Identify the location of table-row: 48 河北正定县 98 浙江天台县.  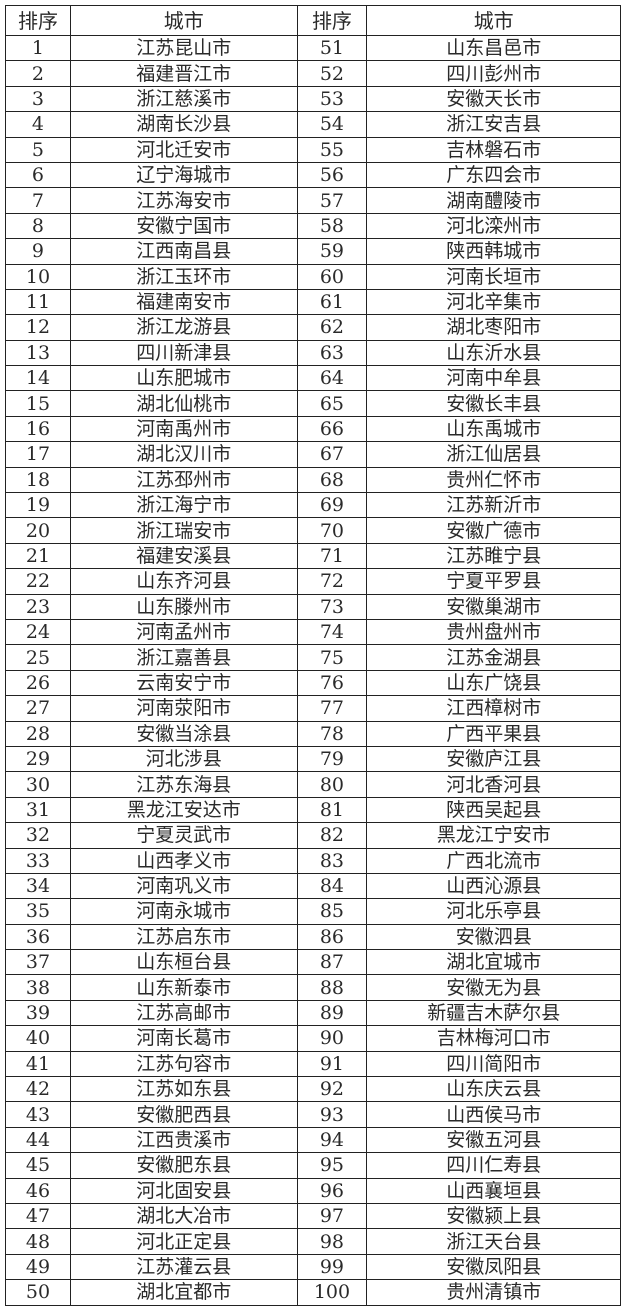
(313, 1241).